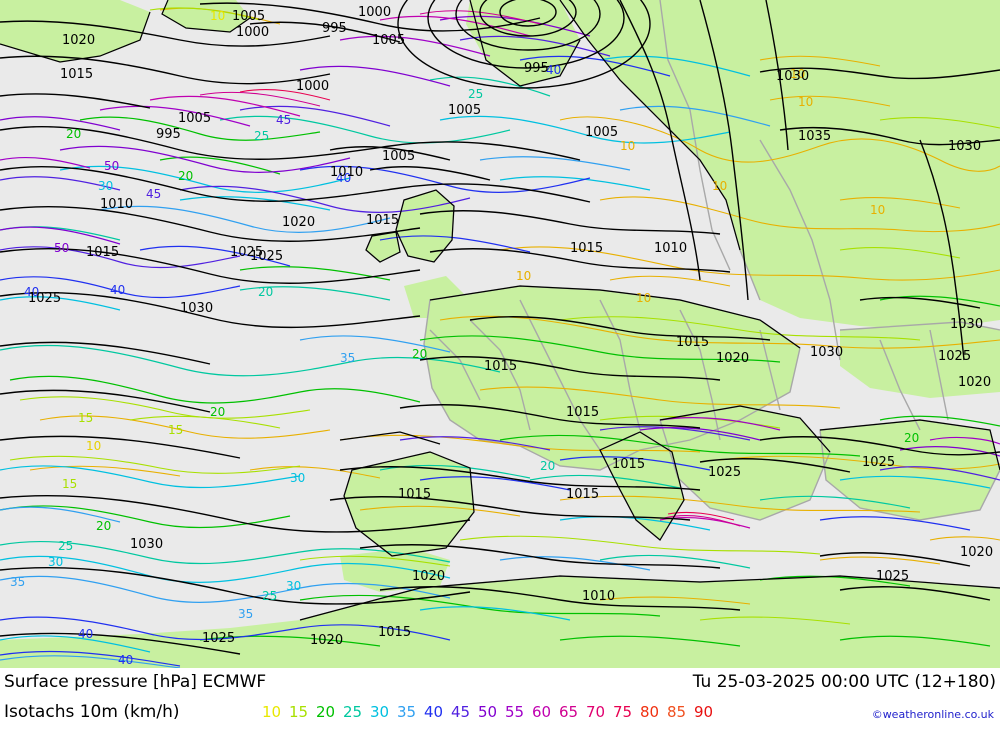 This screenshot has height=733, width=1000. I want to click on isobar-label: 1000, so click(375, 12).